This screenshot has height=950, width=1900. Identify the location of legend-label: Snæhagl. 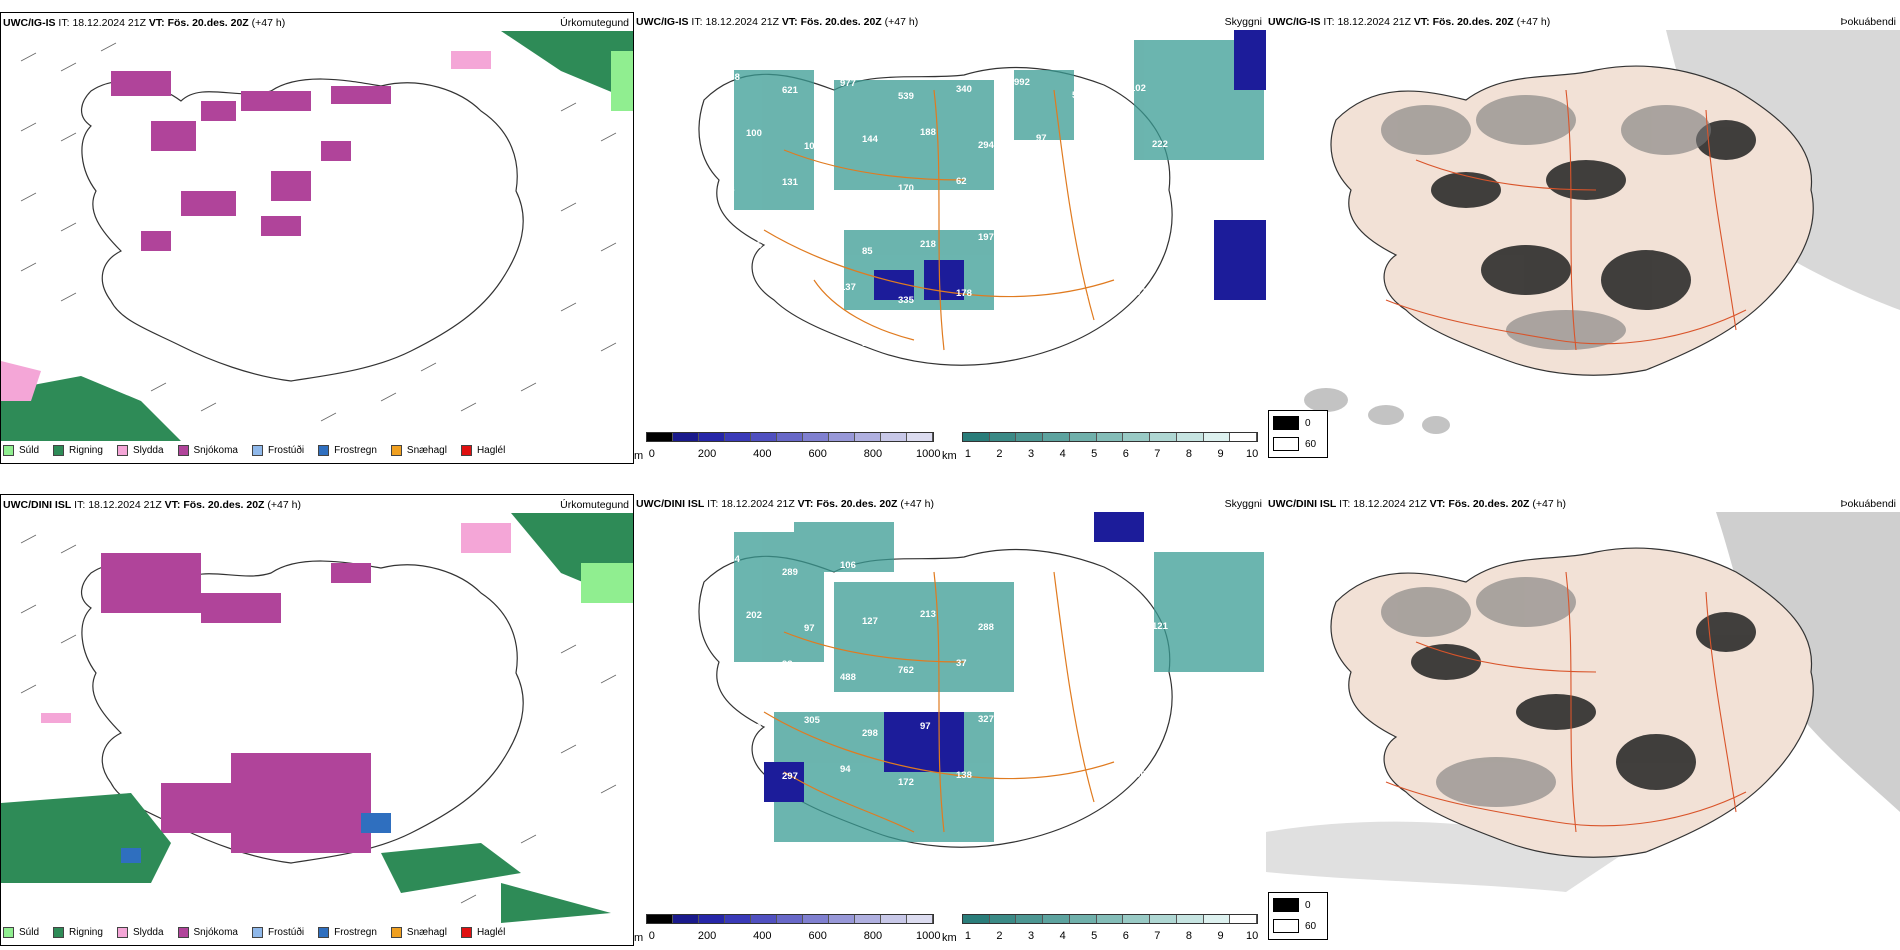
(426, 932).